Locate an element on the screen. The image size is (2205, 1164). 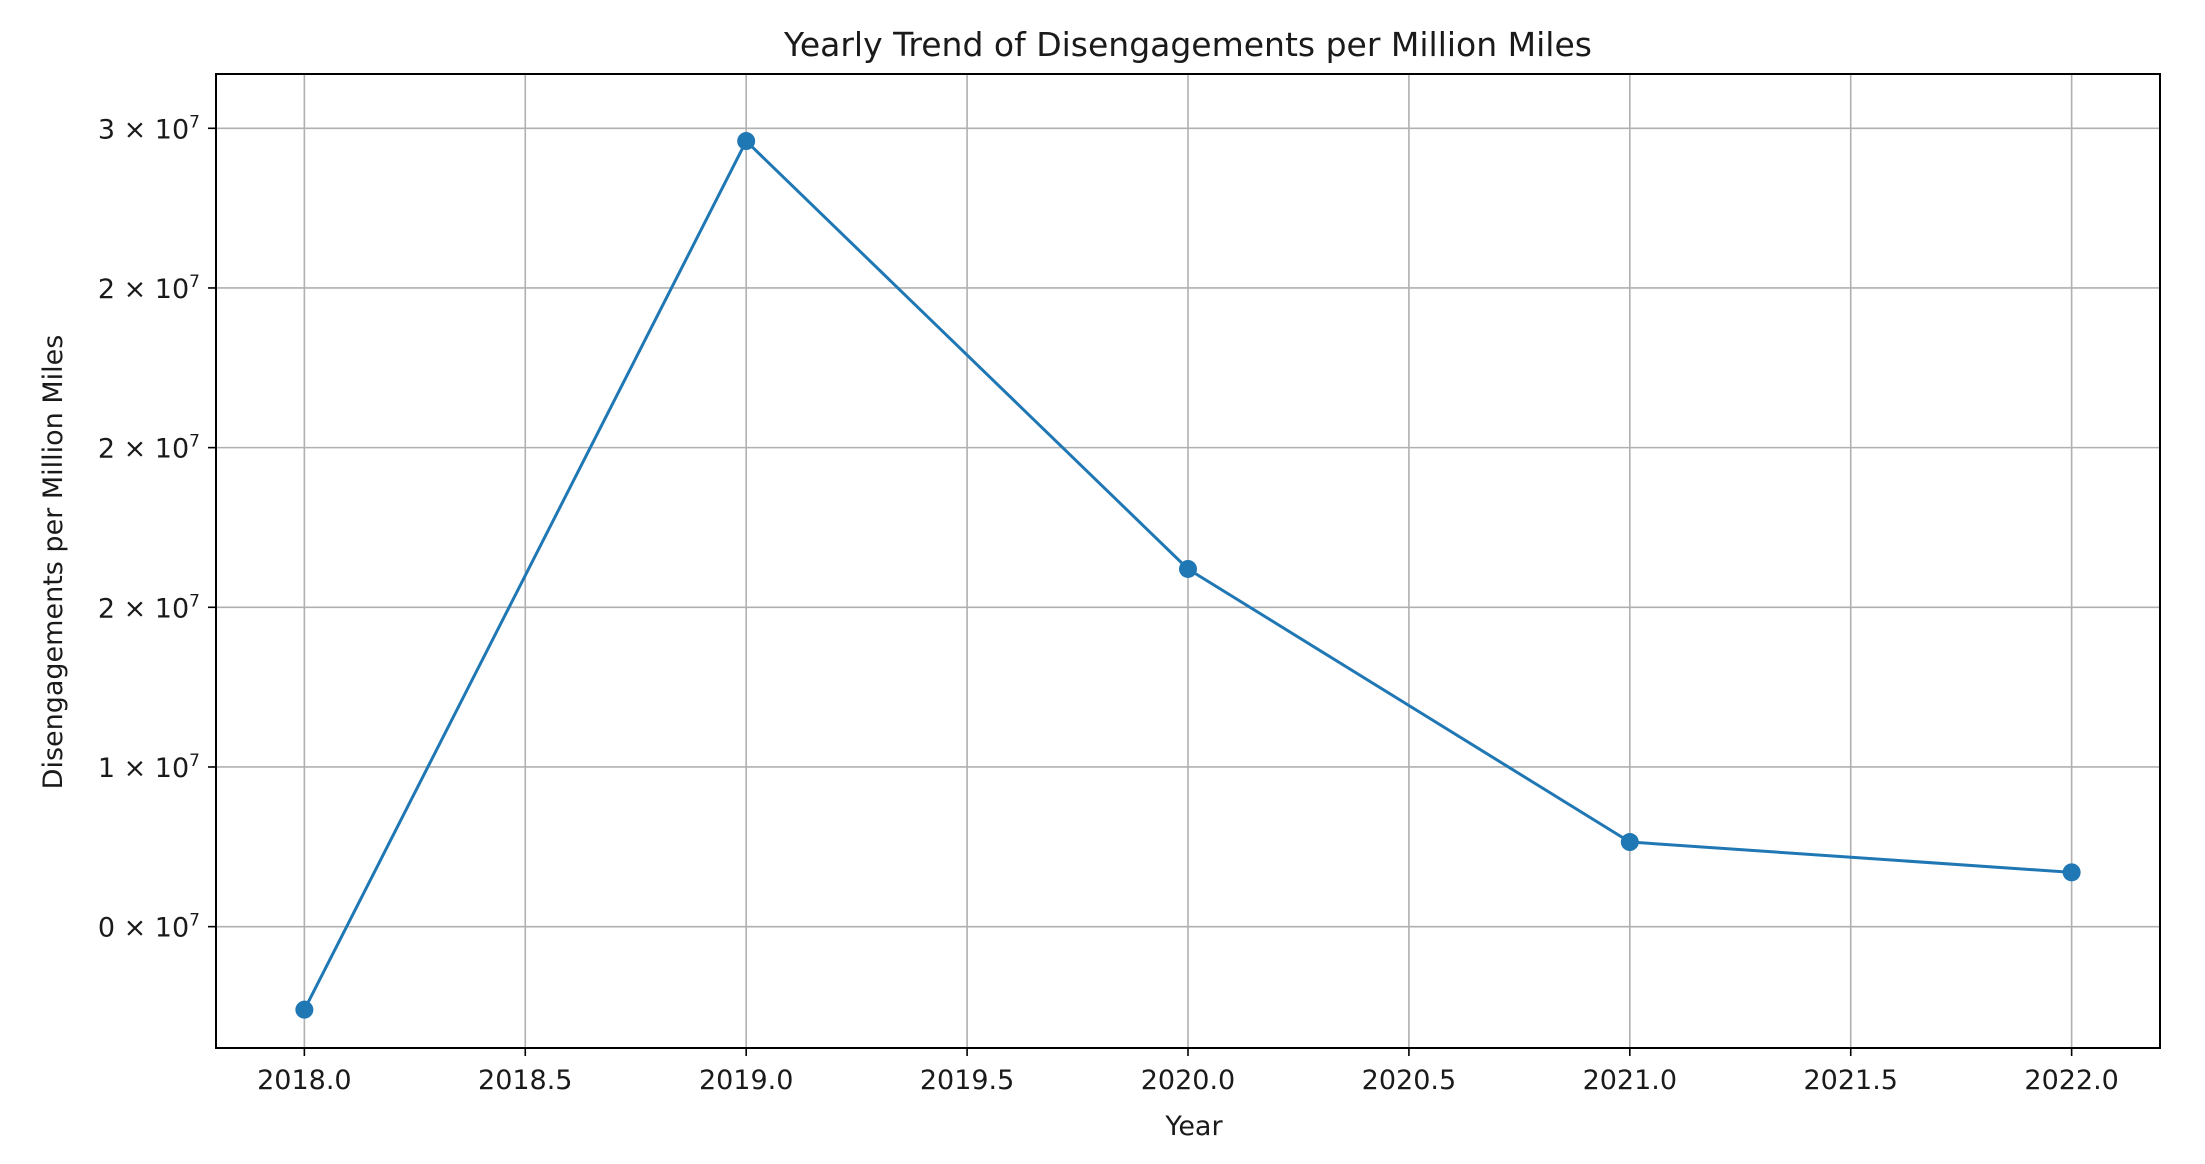
y-tick-label: 0 × 107 is located at coordinates (149, 927).